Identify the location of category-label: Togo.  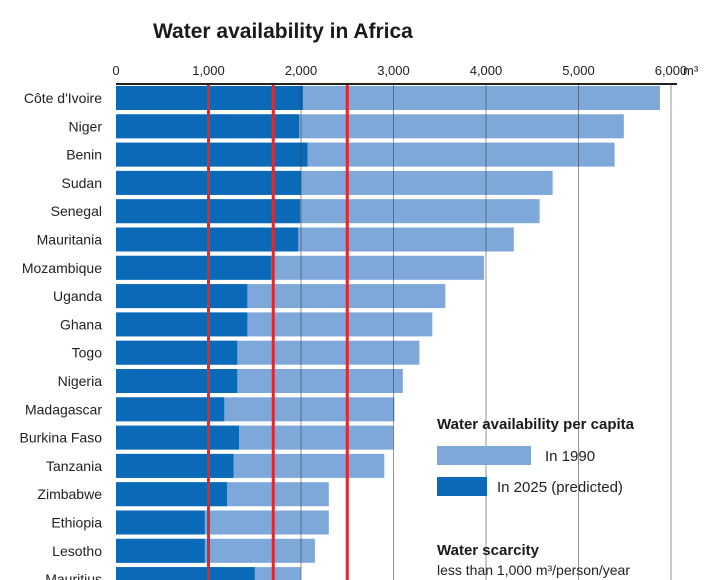
(87, 353).